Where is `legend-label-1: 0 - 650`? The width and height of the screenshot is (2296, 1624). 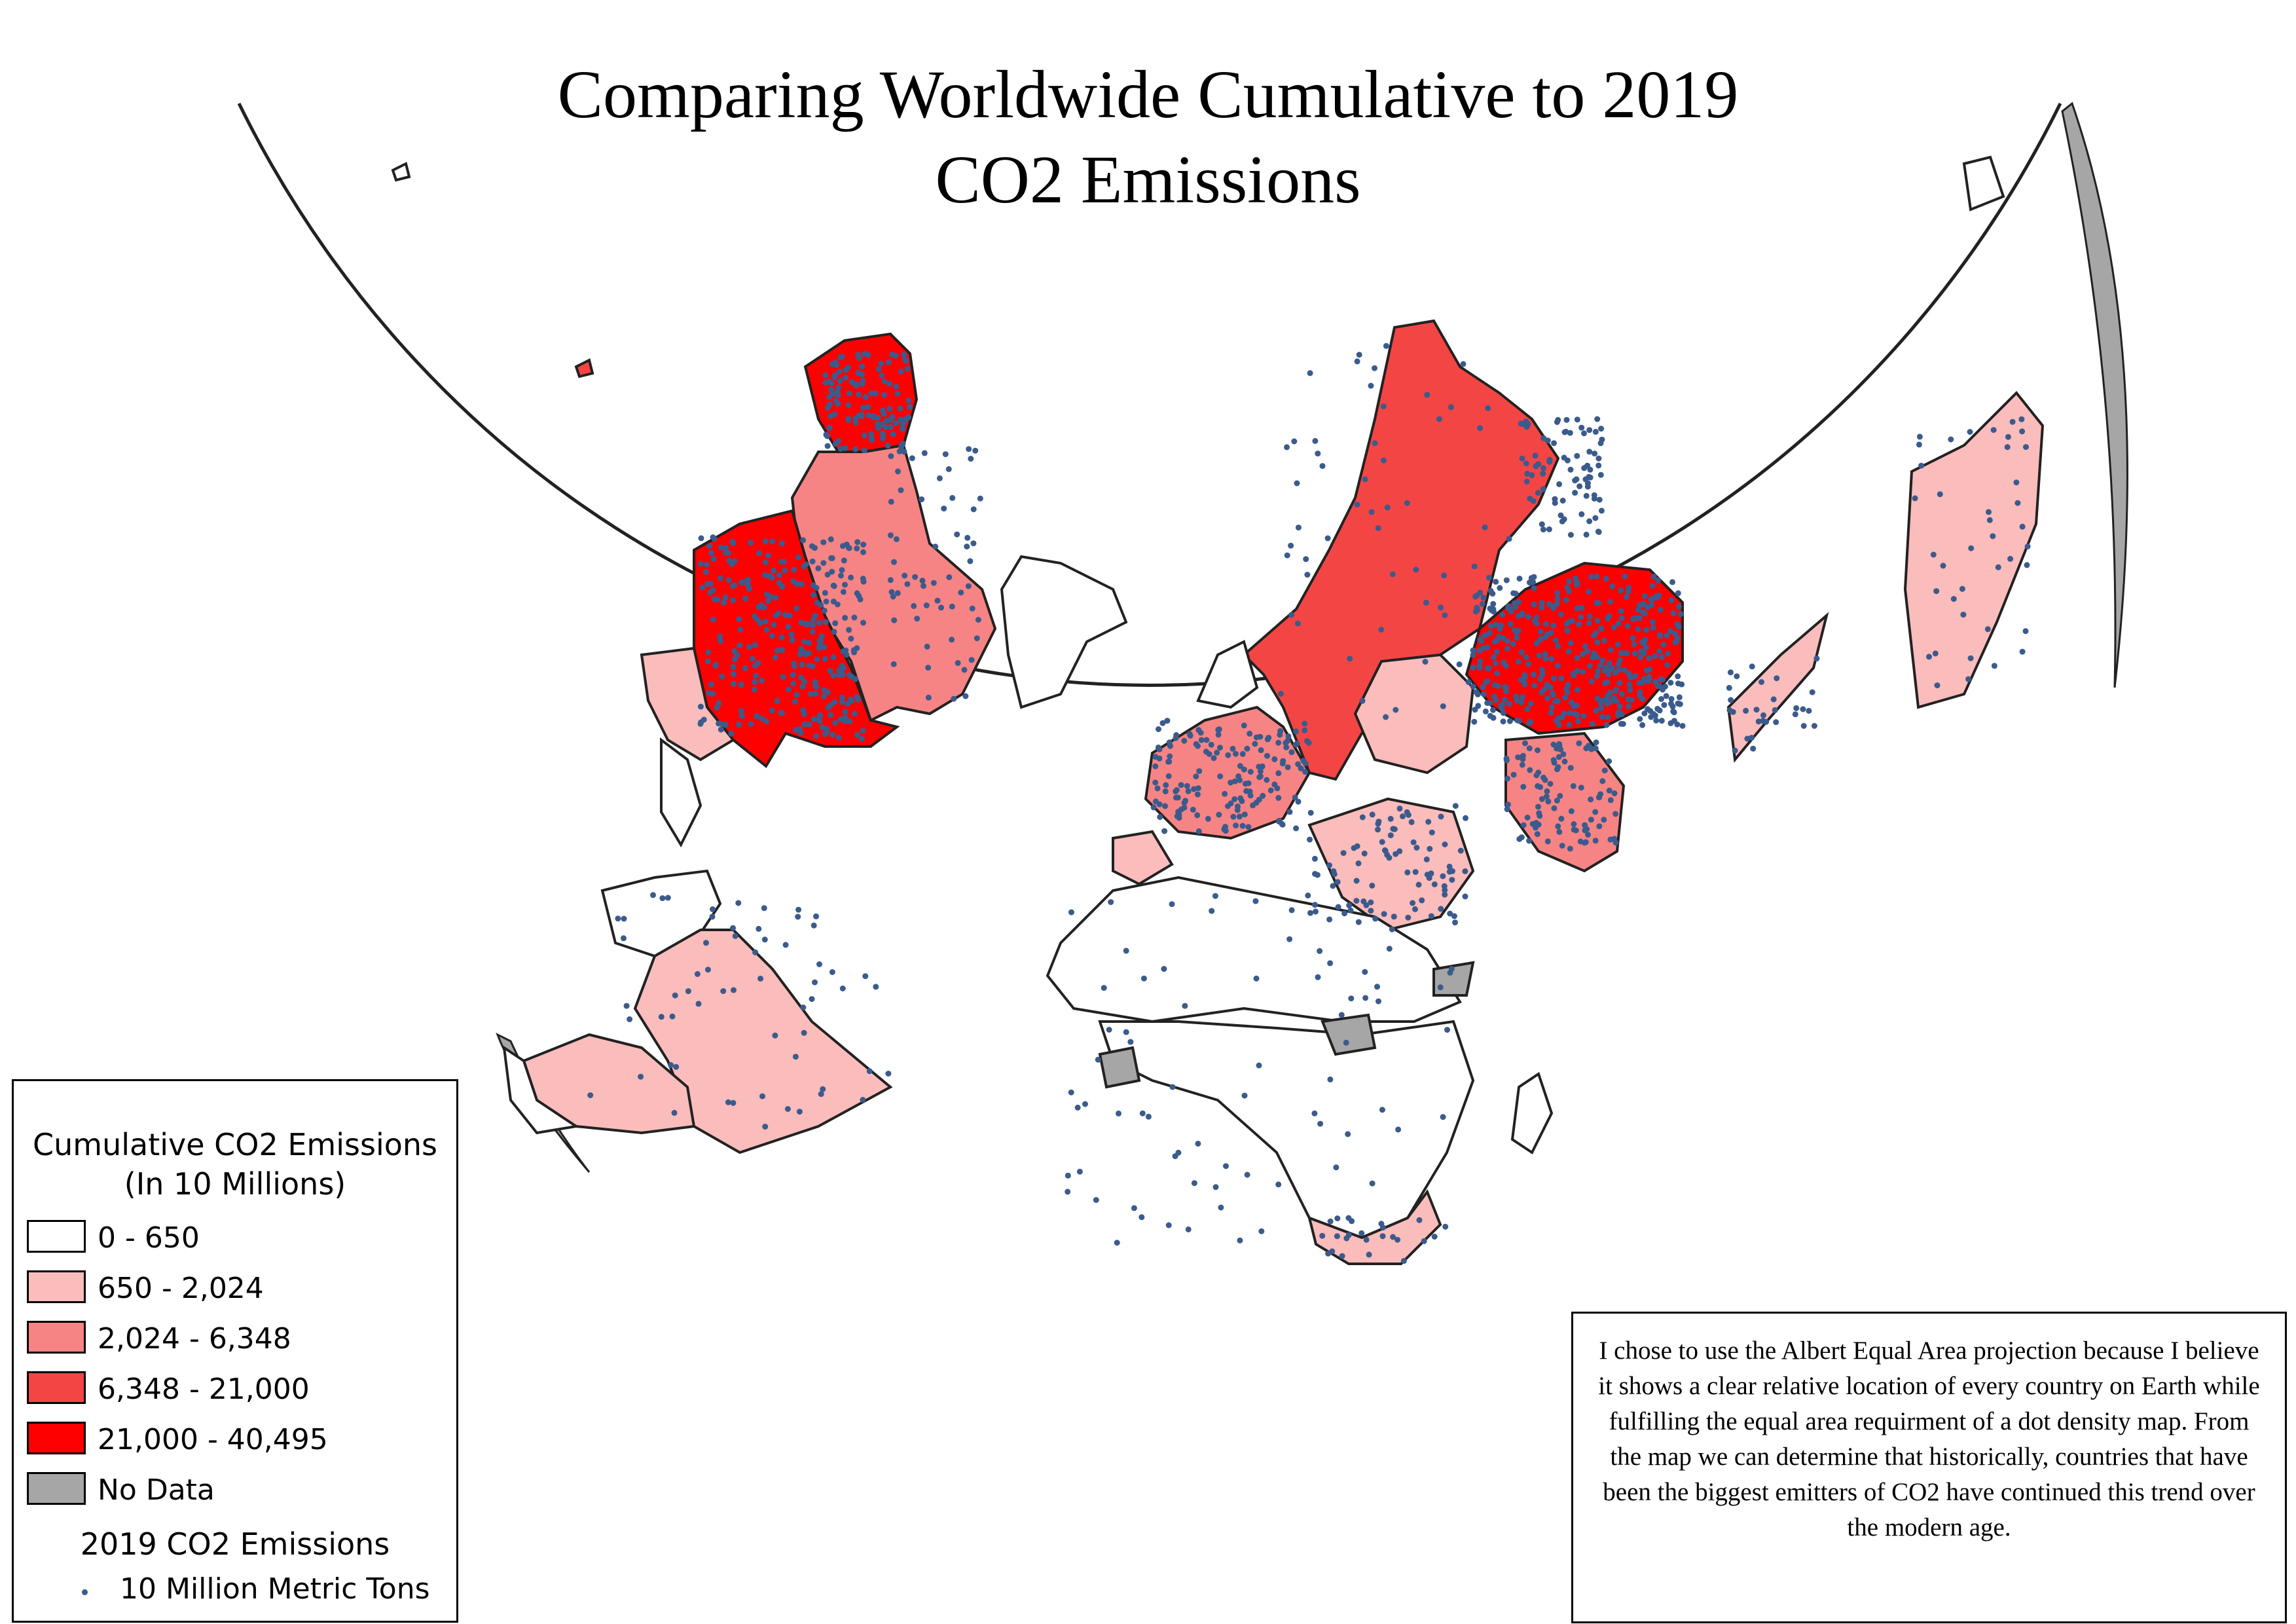
legend-label-1: 0 - 650 is located at coordinates (149, 1238).